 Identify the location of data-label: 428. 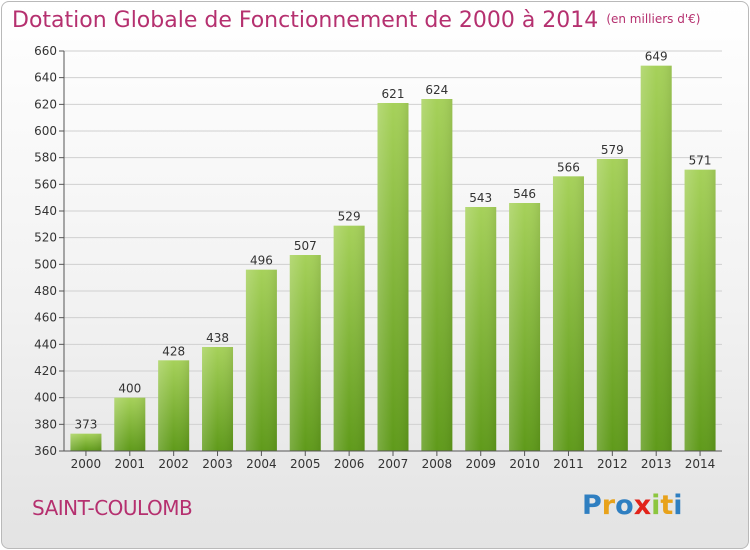
(173, 351).